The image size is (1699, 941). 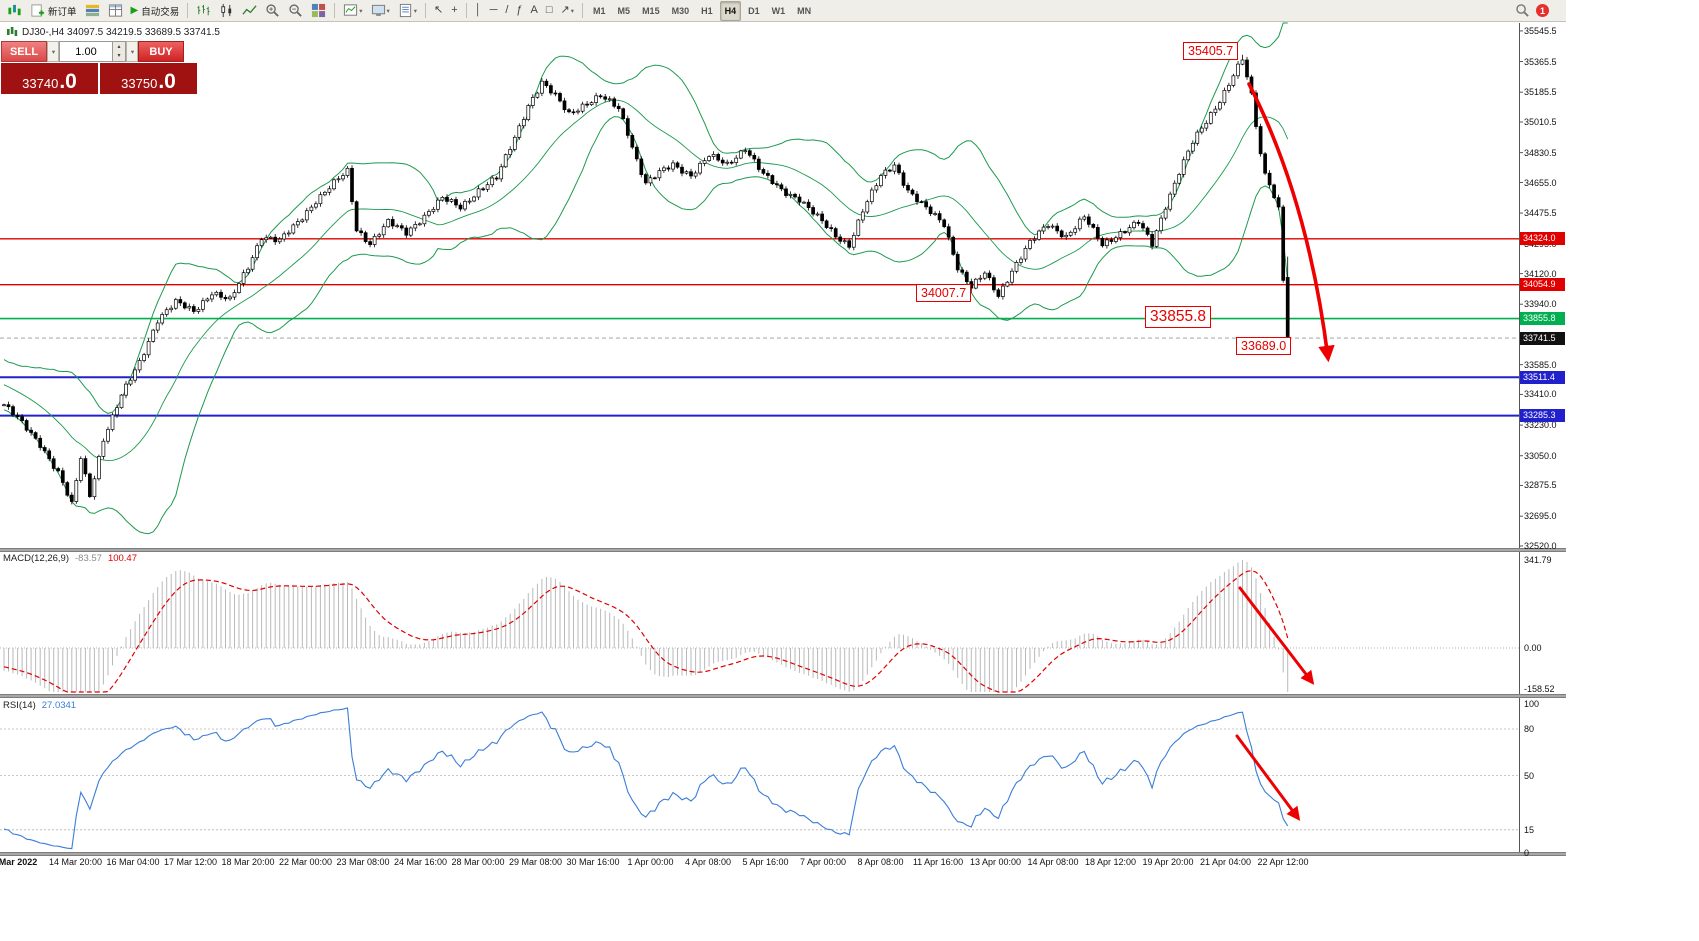 I want to click on buy-button: BUY, so click(x=161, y=51).